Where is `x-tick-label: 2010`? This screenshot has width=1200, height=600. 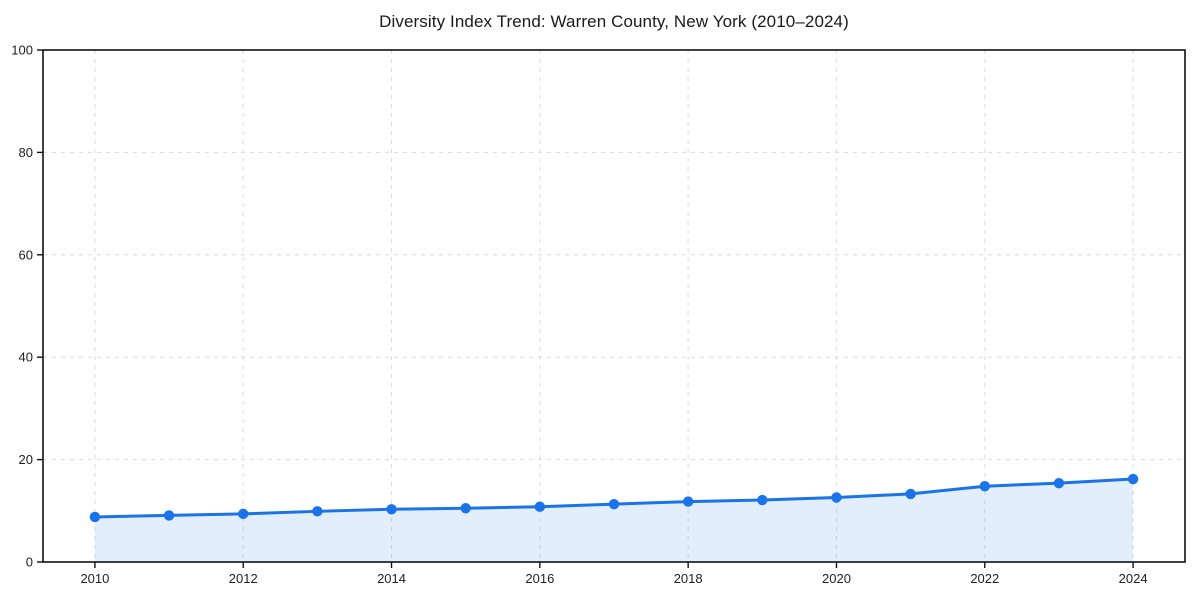
x-tick-label: 2010 is located at coordinates (94, 578).